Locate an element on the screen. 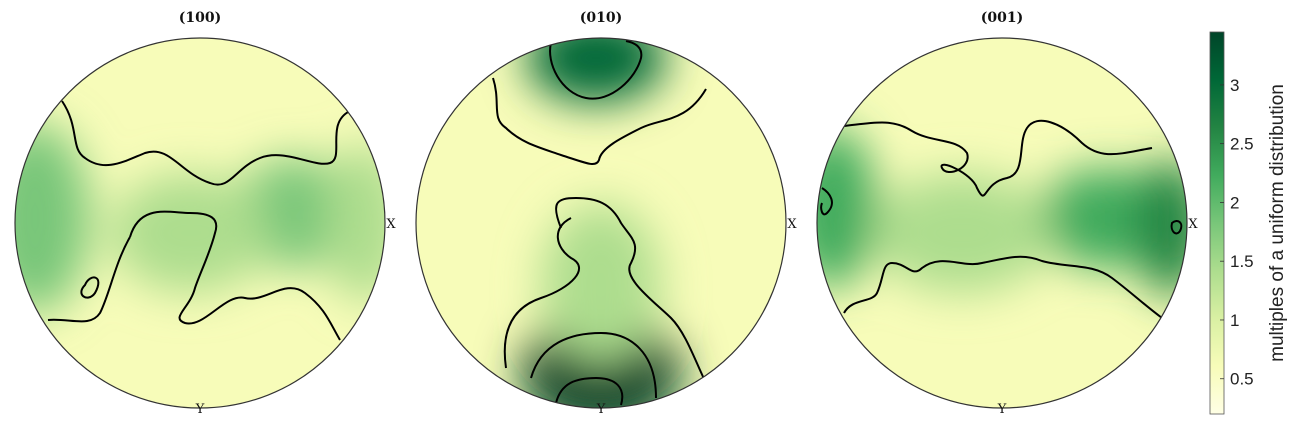  colorbar-tick-label: 3 is located at coordinates (1234, 85).